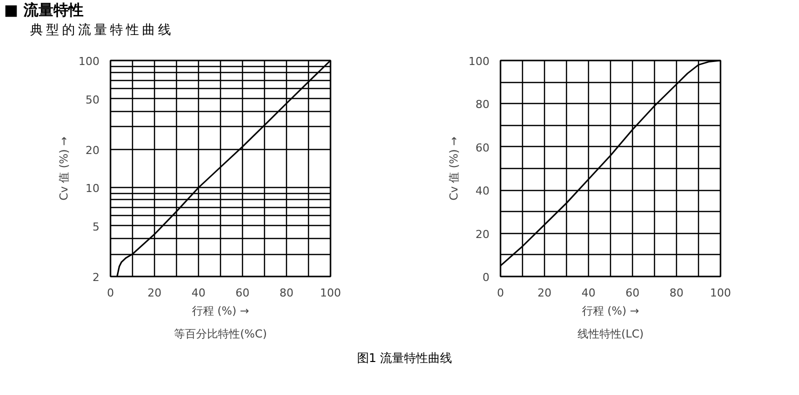  Describe the element at coordinates (44, 10) in the screenshot. I see `text: ■ 流量特性` at that location.